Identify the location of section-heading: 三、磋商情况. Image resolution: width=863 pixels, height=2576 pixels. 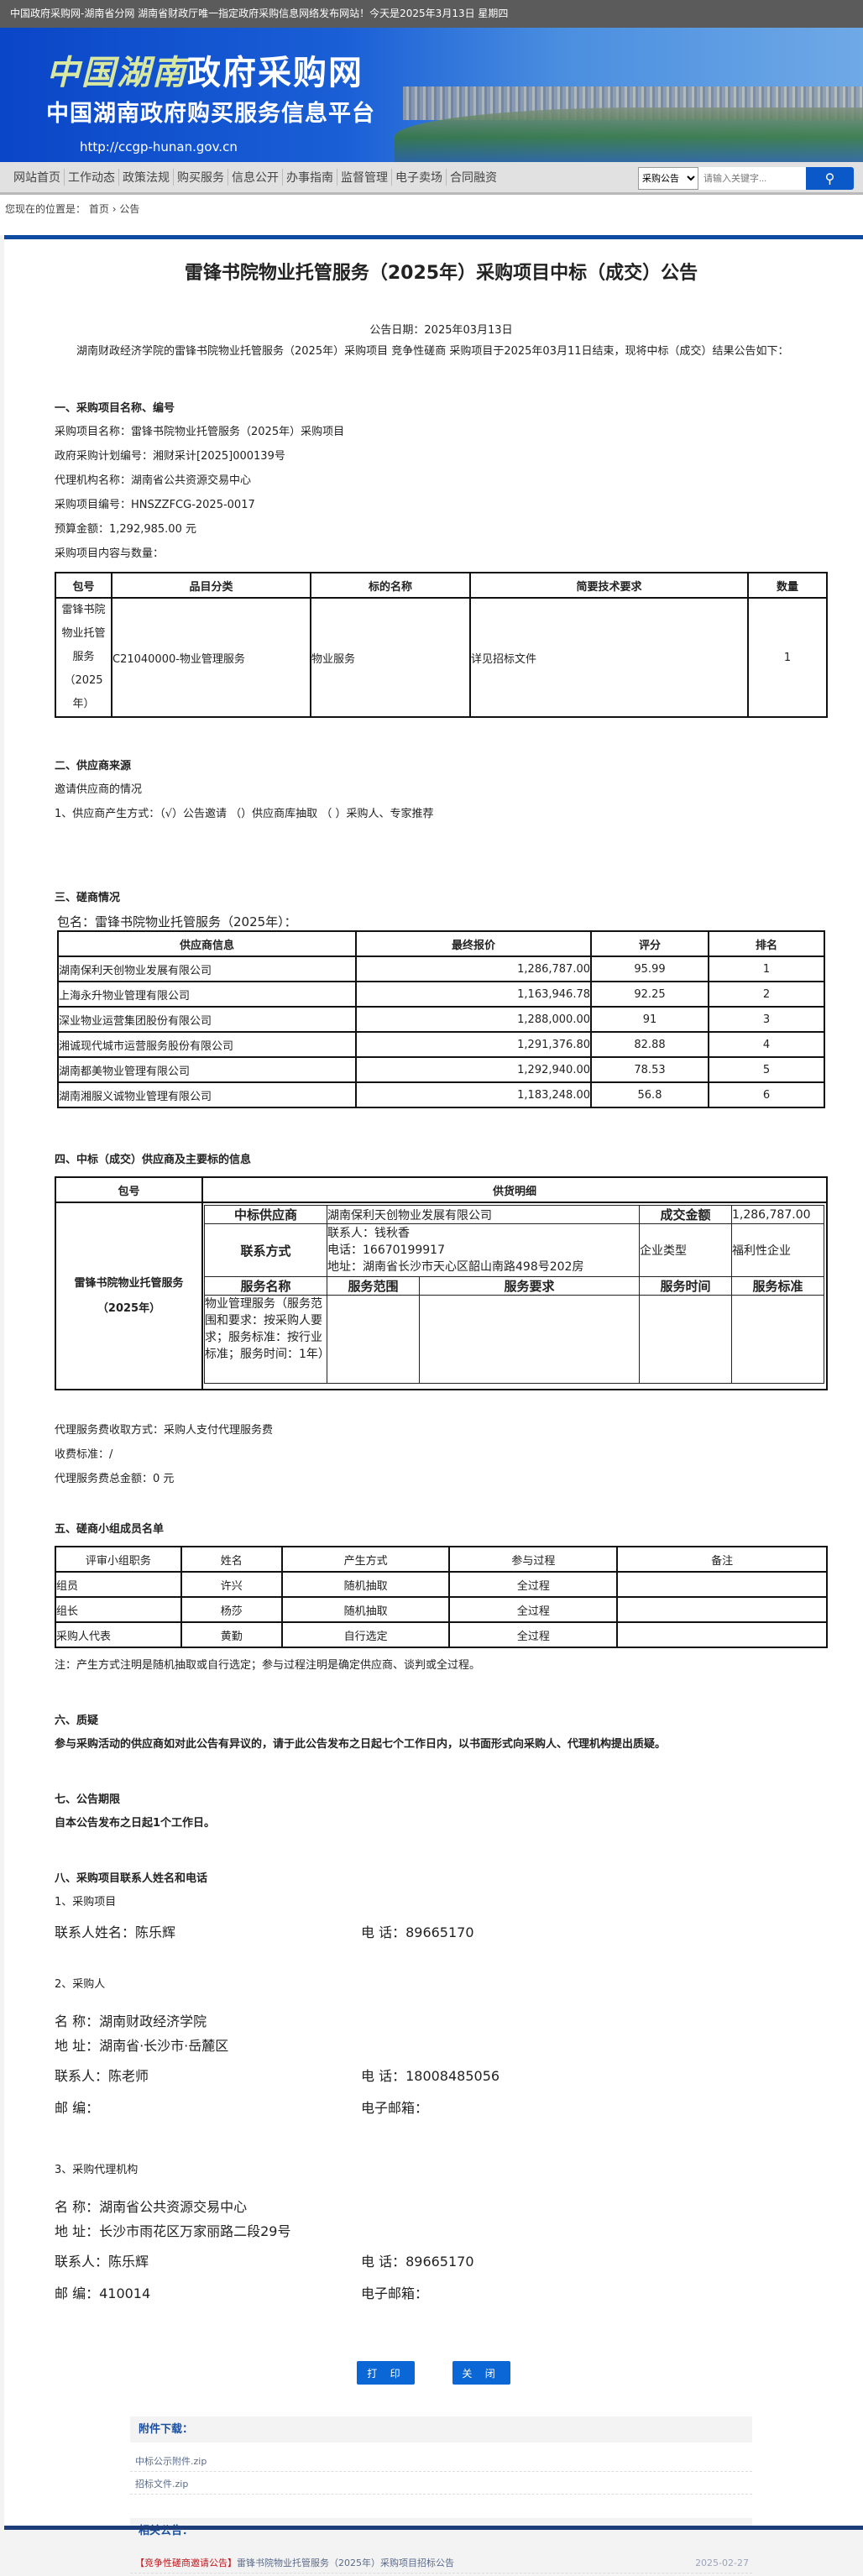
(88, 898).